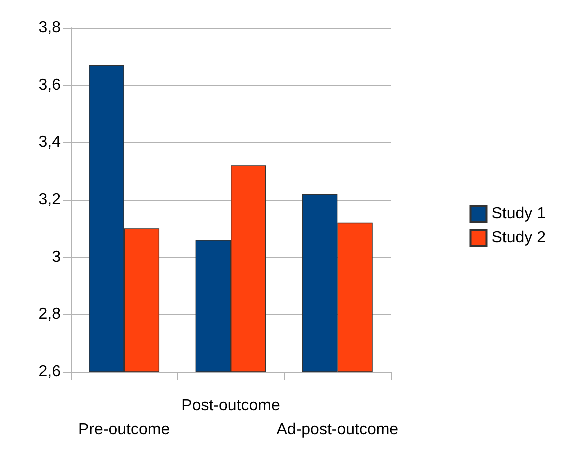 Image resolution: width=569 pixels, height=452 pixels. I want to click on x-tick-label: Ad-post-outcome, so click(337, 430).